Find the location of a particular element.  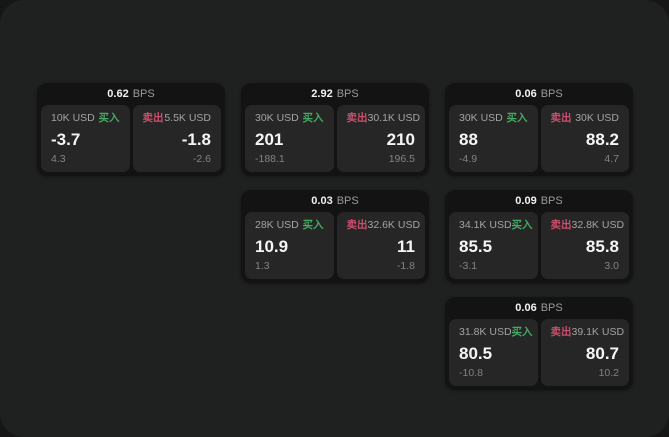

sell-panel: 卖出 32.8K USD 85.8 3.0 is located at coordinates (584, 245).